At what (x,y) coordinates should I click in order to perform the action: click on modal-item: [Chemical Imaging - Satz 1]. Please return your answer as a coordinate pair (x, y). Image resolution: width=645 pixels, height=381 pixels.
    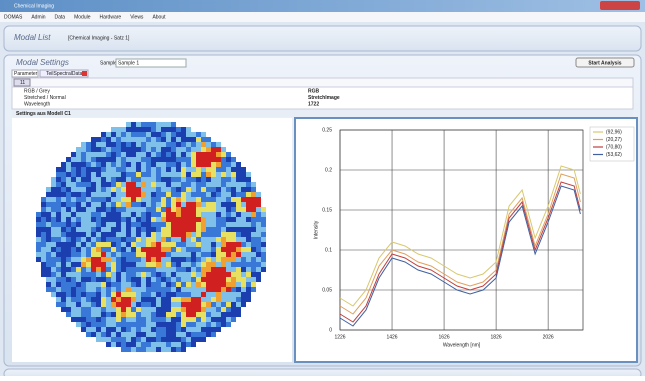
    Looking at the image, I should click on (99, 38).